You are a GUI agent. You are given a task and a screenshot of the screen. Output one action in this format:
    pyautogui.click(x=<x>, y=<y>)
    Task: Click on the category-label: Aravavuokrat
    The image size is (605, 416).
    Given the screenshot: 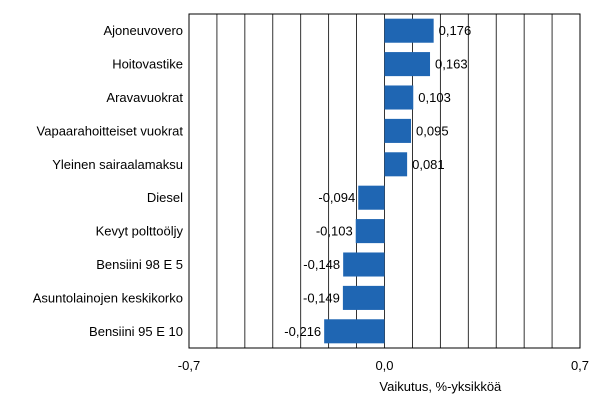 What is the action you would take?
    pyautogui.click(x=144, y=97)
    